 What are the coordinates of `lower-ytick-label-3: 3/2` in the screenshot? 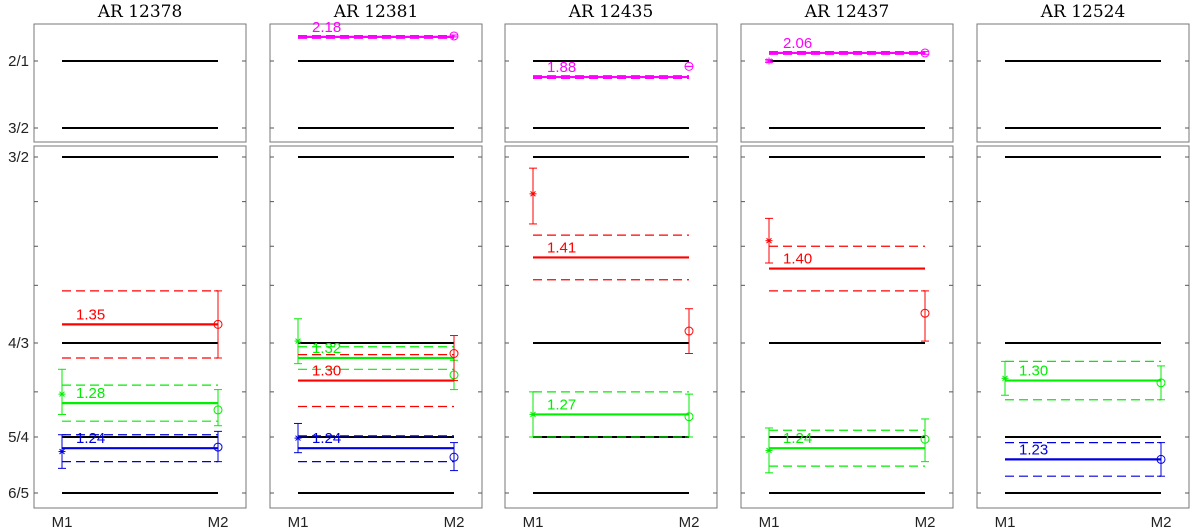 It's located at (18, 157).